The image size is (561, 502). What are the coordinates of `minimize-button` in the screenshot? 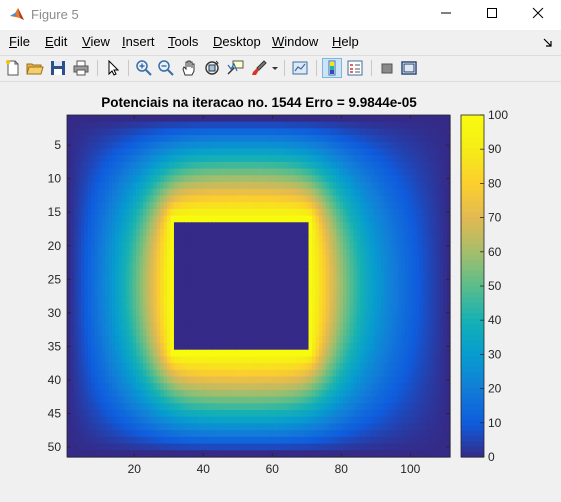 It's located at (446, 15).